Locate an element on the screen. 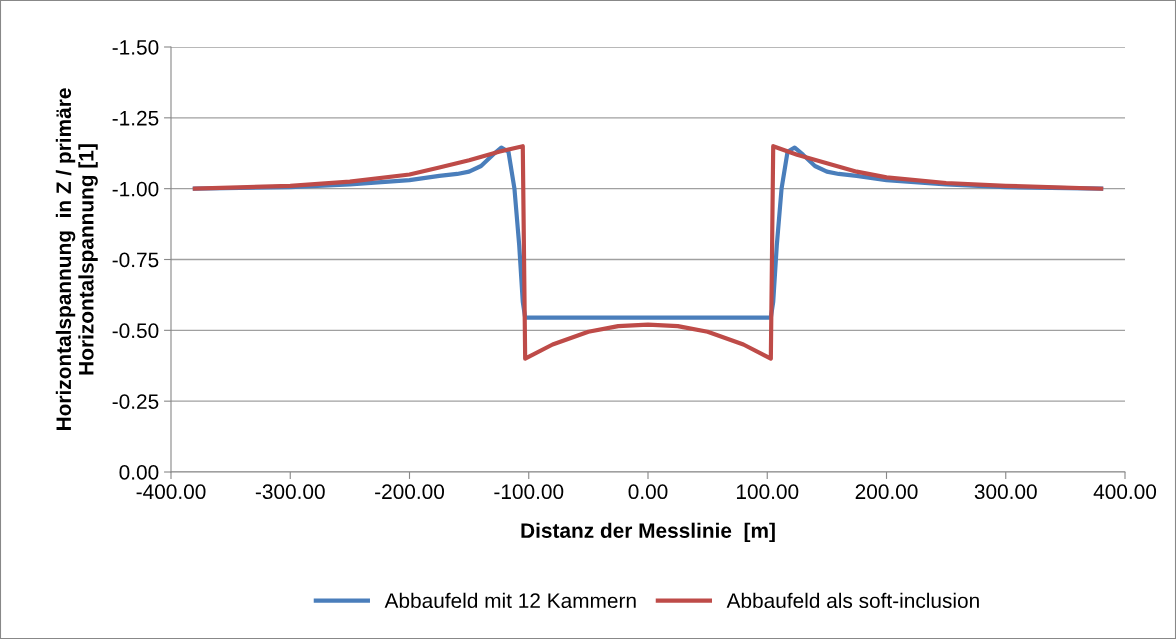 This screenshot has height=639, width=1176. x-tick-label: -100.00 is located at coordinates (529, 492).